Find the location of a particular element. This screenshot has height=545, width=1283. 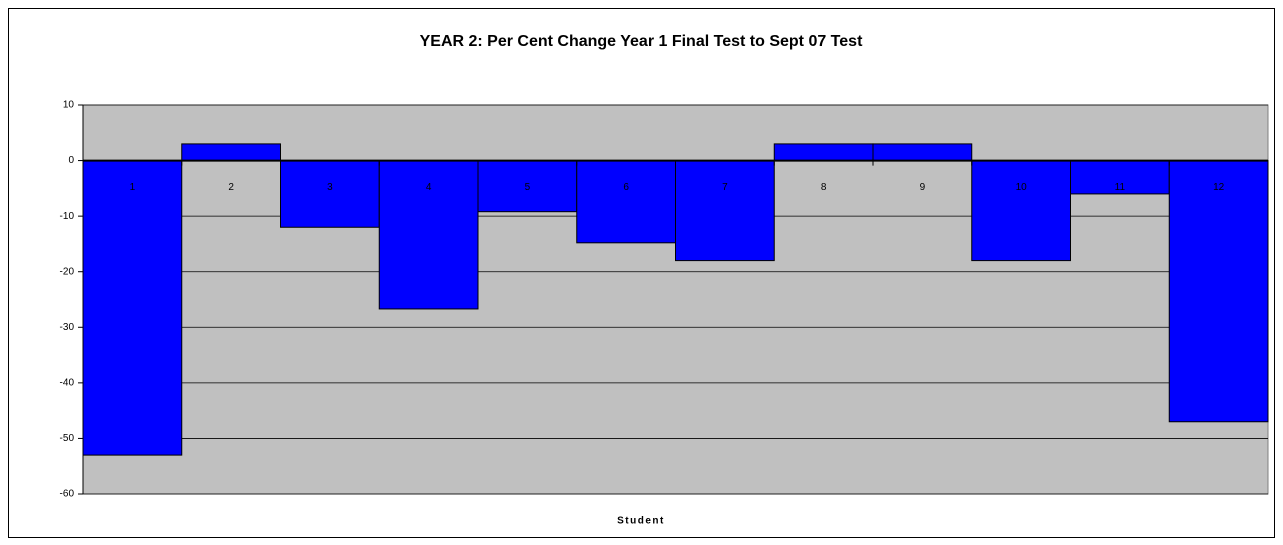

x-tick-label: 10 is located at coordinates (1022, 187).